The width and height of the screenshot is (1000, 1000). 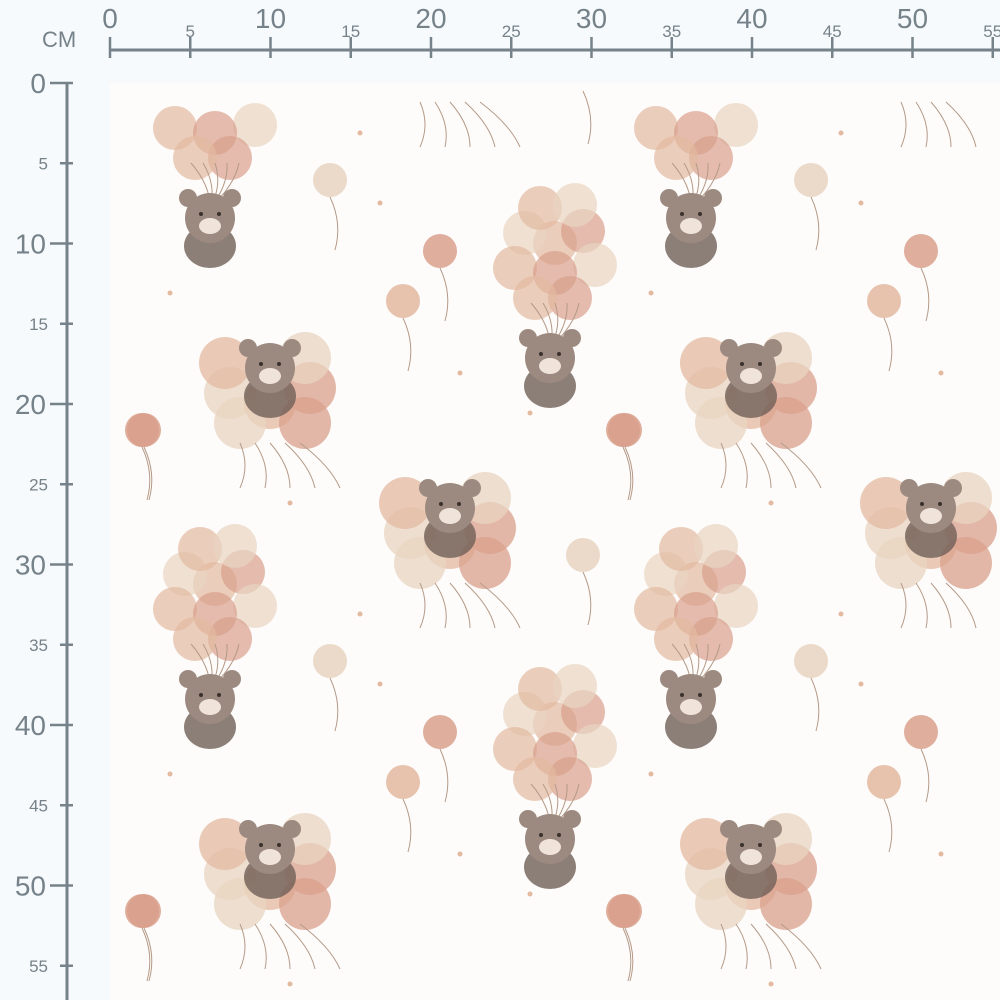 I want to click on left-ruler-label: 40, so click(x=30, y=725).